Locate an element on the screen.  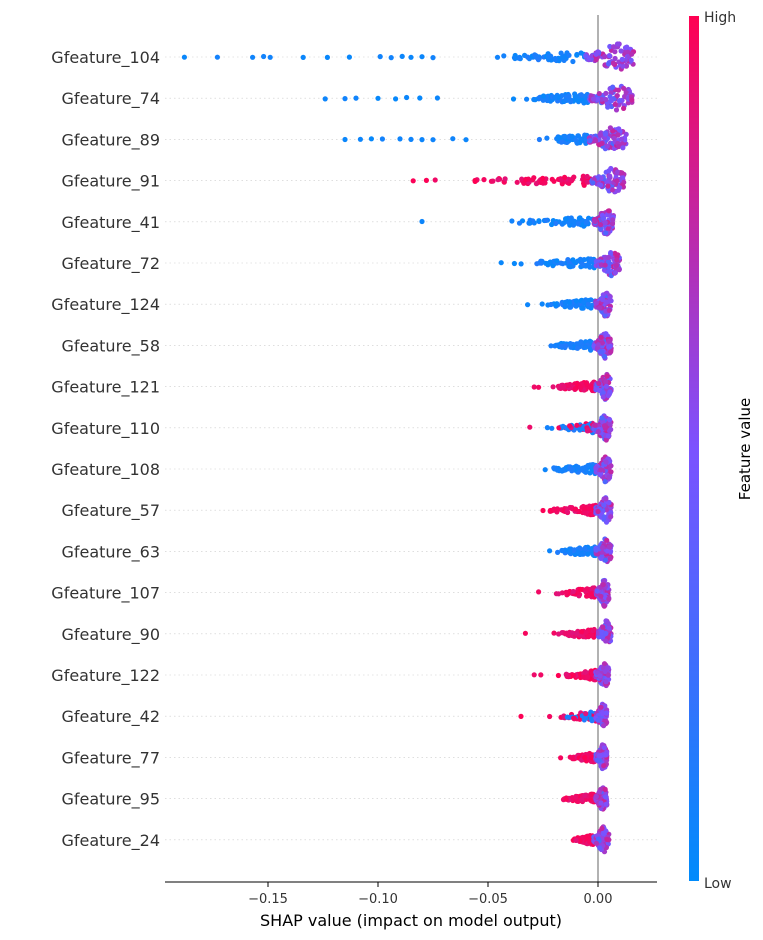
x-tick-label: −0.05 is located at coordinates (488, 899).